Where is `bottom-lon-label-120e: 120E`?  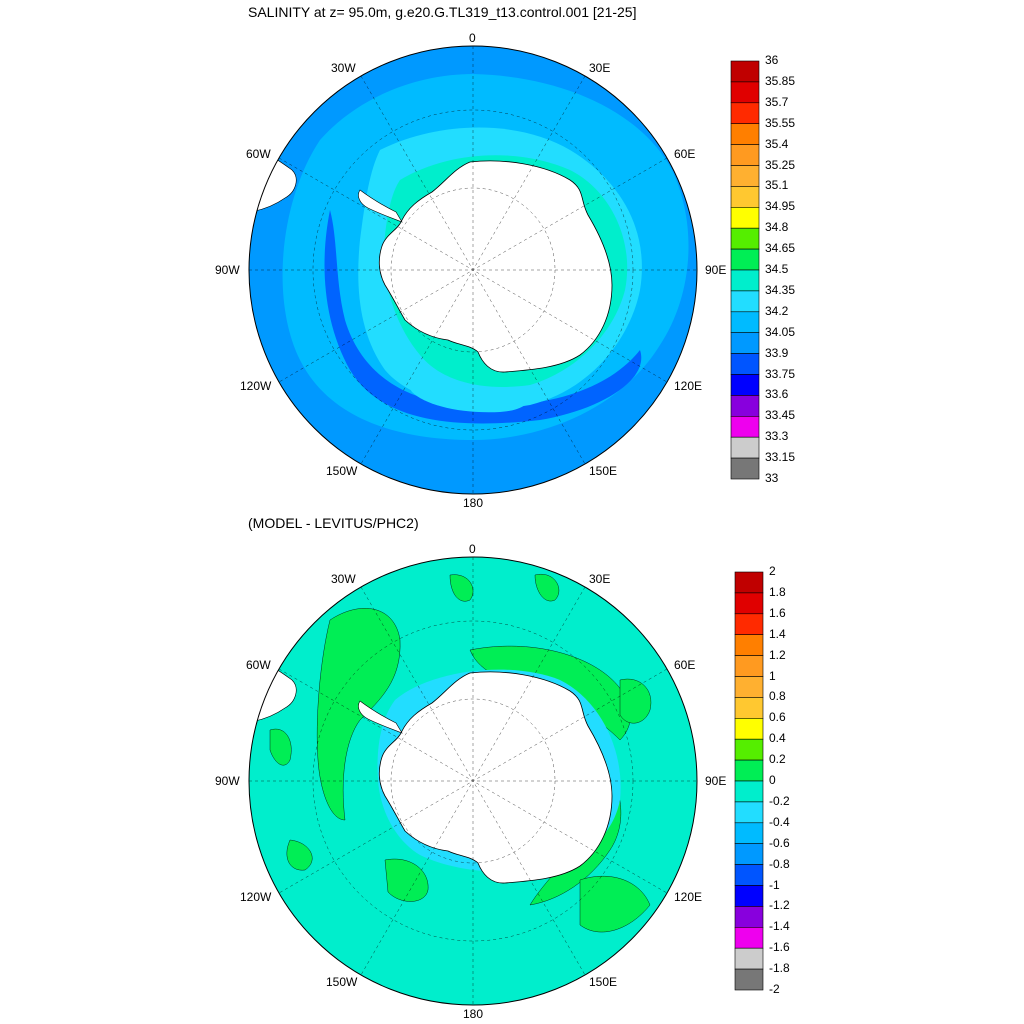 bottom-lon-label-120e: 120E is located at coordinates (688, 897).